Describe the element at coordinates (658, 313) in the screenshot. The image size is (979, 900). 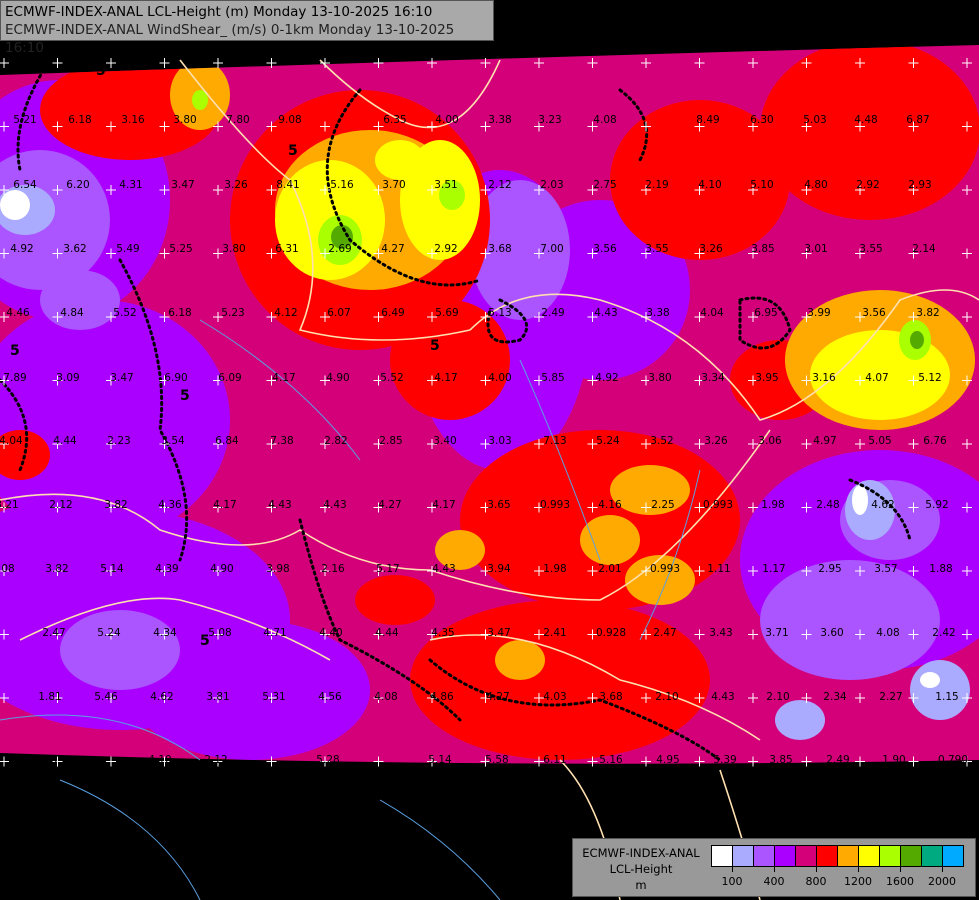
I see `wind-shear-value: 3.38` at that location.